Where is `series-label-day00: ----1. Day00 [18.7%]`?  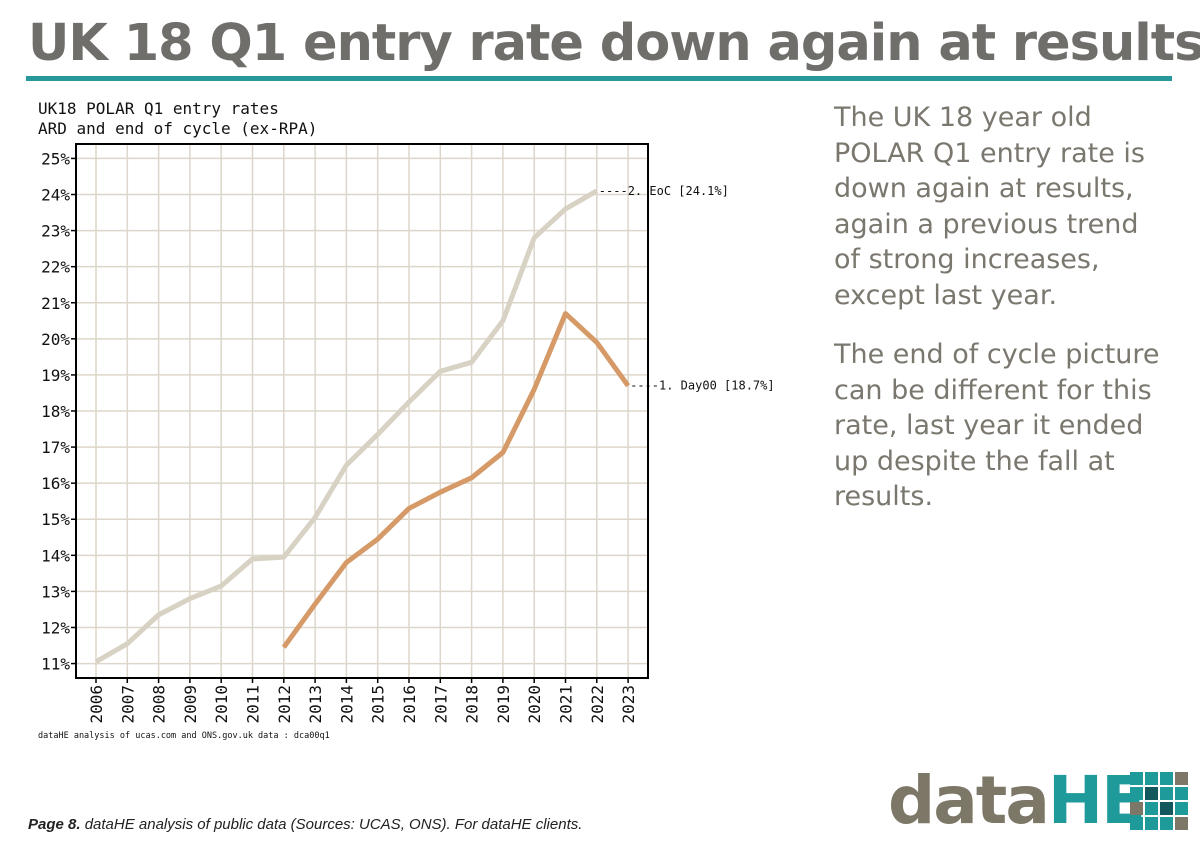
series-label-day00: ----1. Day00 [18.7%] is located at coordinates (702, 386).